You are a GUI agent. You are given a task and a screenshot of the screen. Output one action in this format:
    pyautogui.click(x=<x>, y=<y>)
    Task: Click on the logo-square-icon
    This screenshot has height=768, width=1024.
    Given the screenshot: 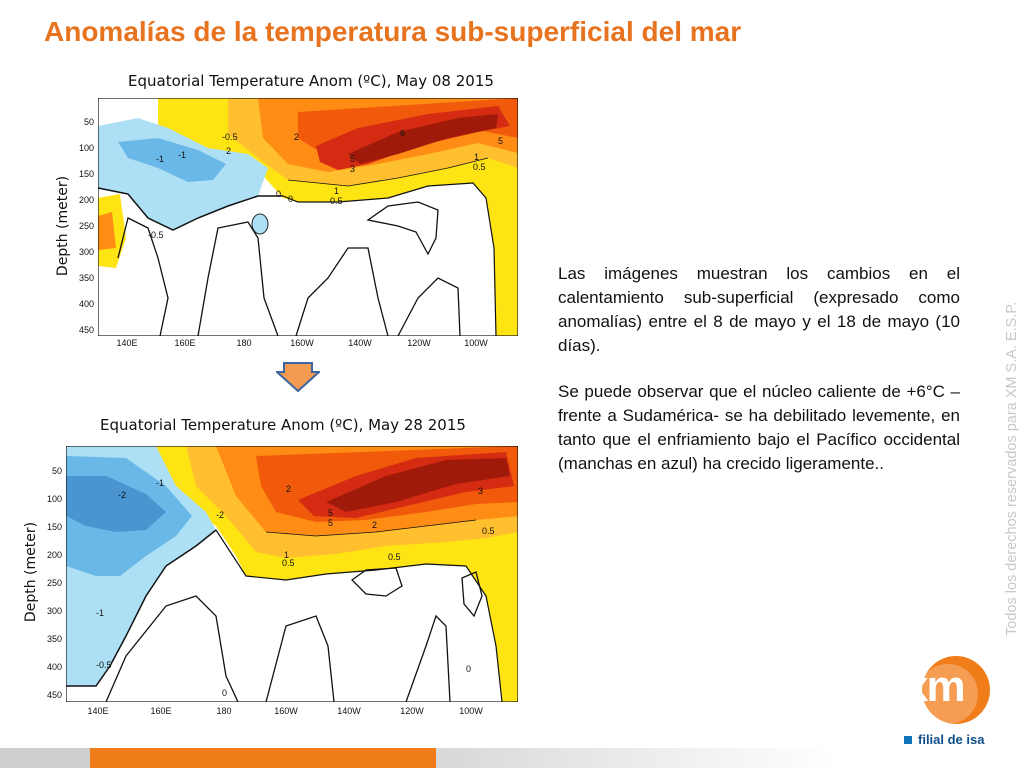 What is the action you would take?
    pyautogui.click(x=908, y=740)
    